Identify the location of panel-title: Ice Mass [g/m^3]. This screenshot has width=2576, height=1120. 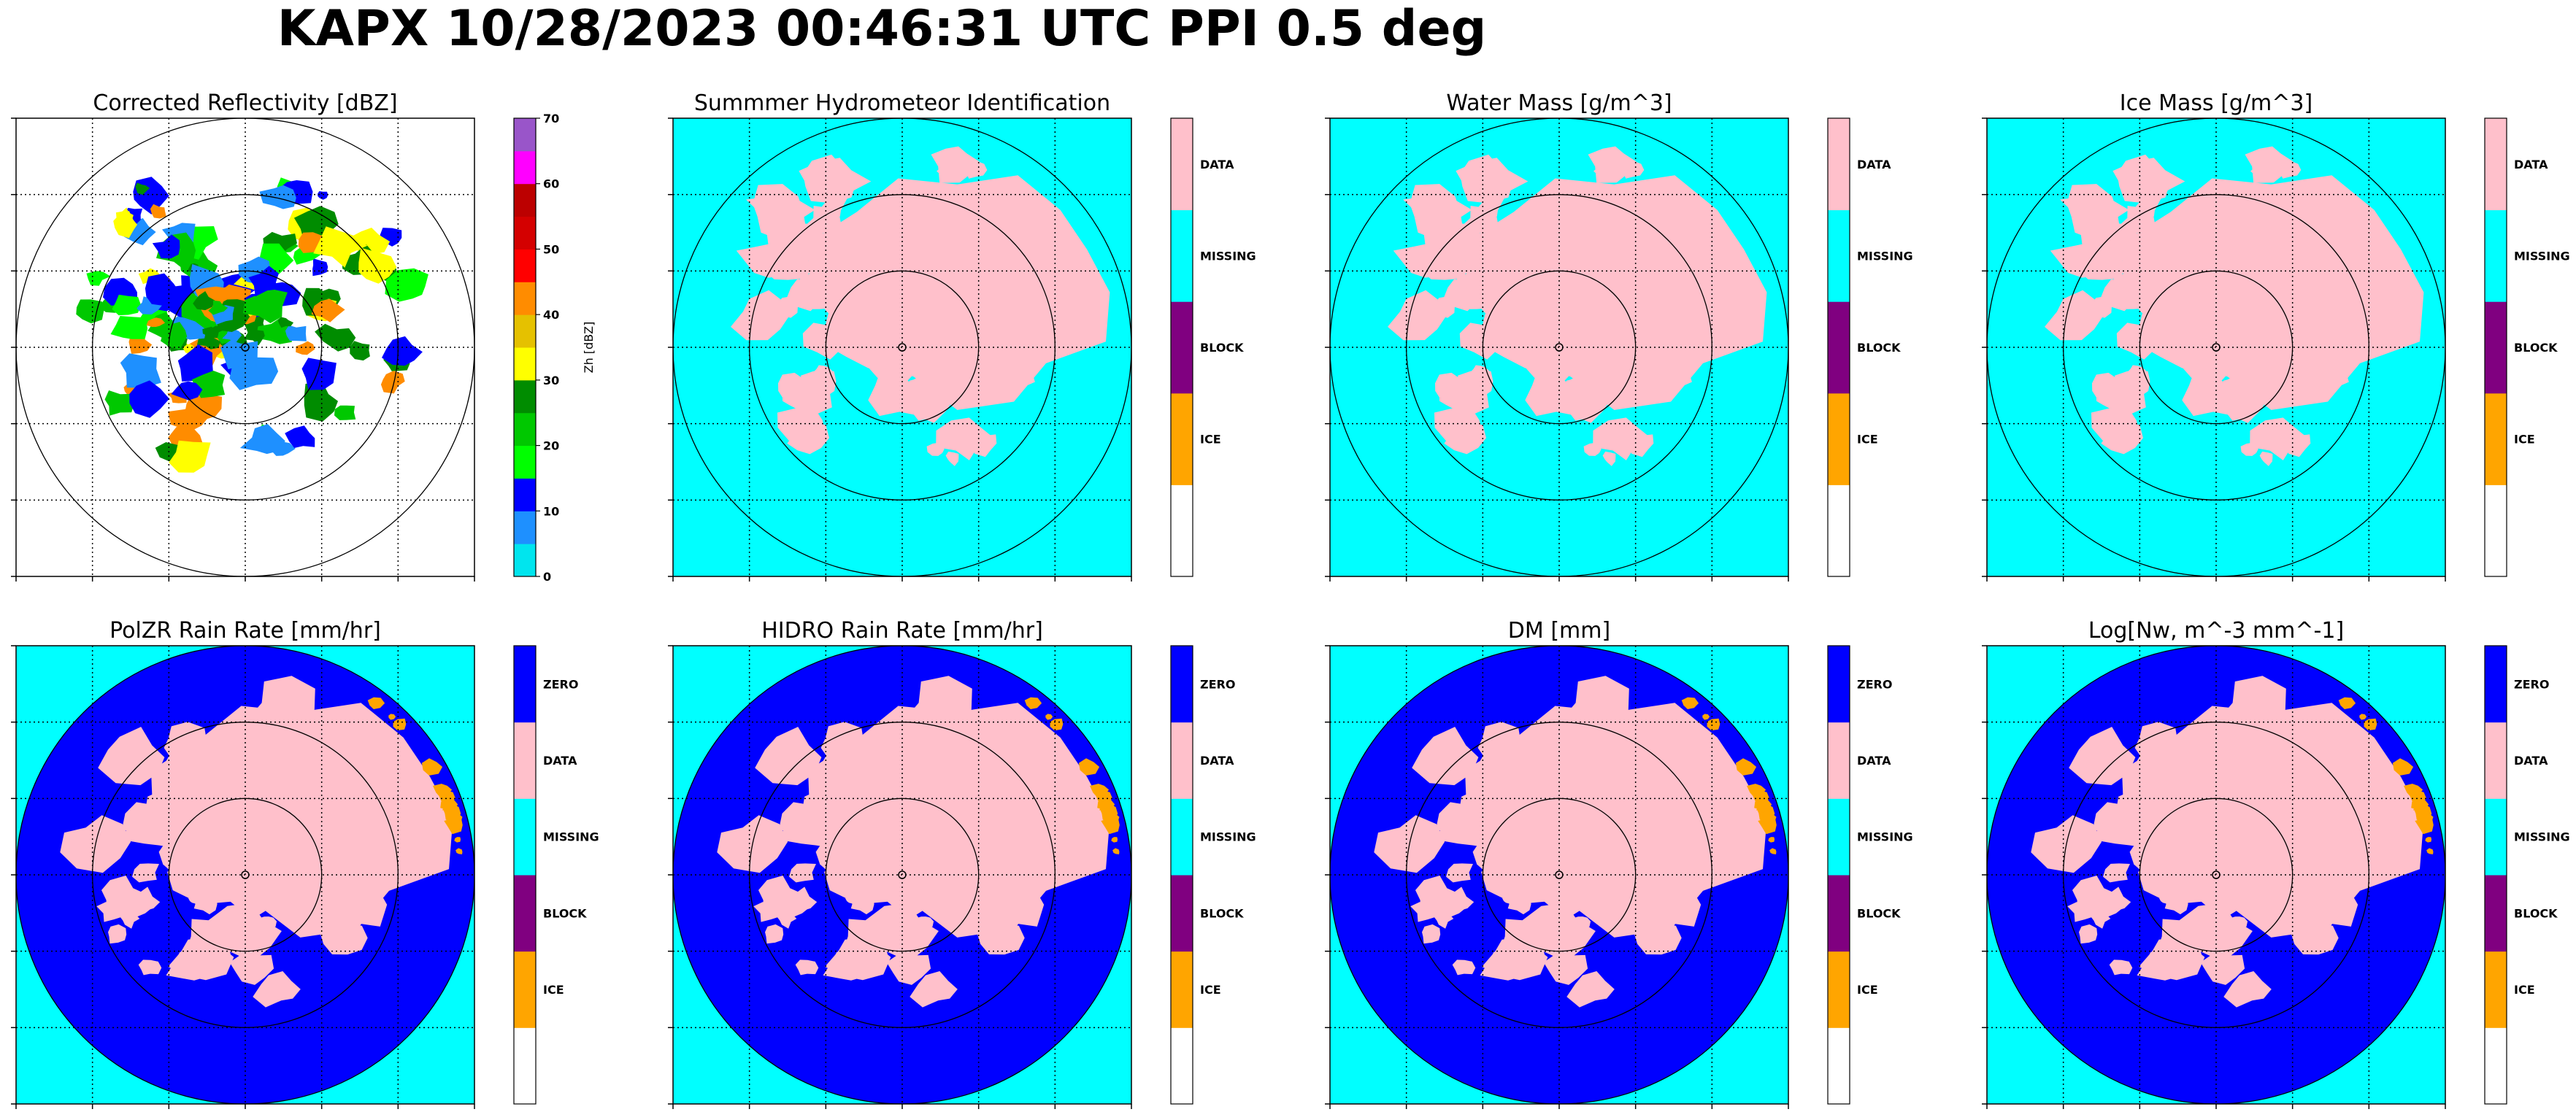
(2216, 103).